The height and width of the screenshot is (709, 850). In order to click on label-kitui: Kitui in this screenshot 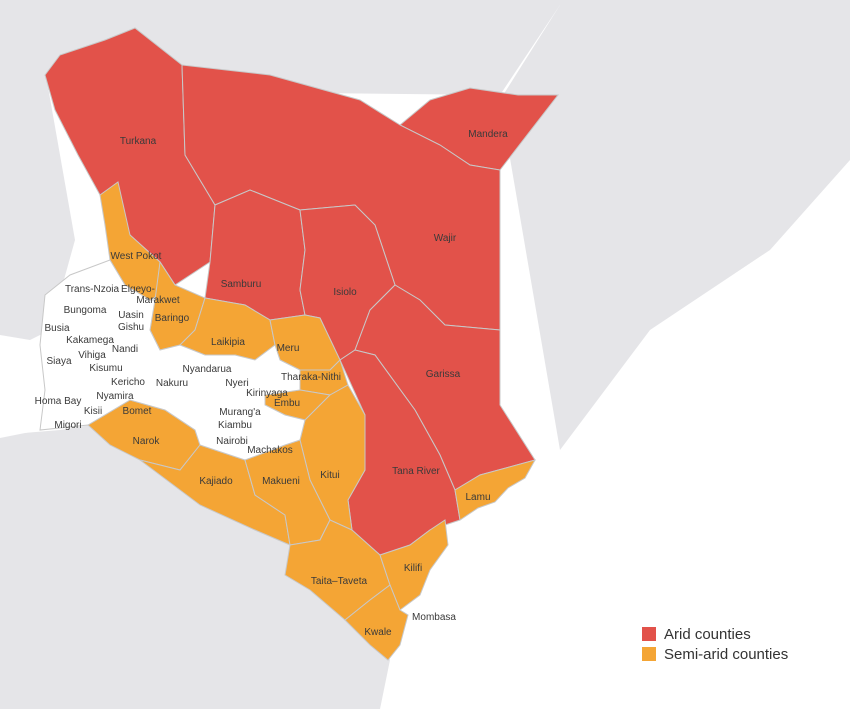, I will do `click(329, 475)`.